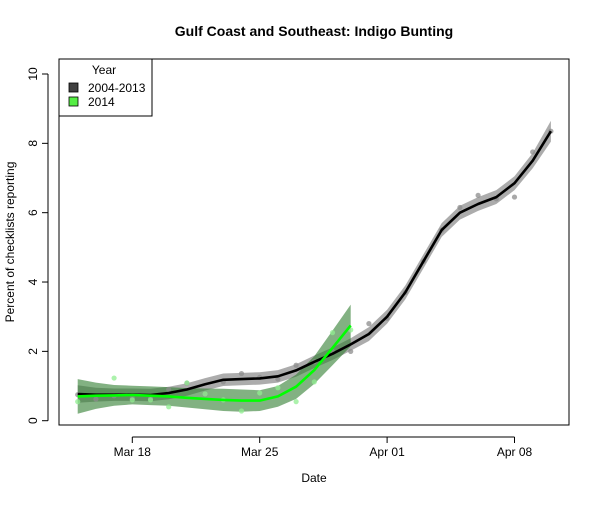 This screenshot has width=600, height=505. What do you see at coordinates (314, 31) in the screenshot?
I see `chart-title: Gulf Coast and Southeast: Indigo Bunting` at bounding box center [314, 31].